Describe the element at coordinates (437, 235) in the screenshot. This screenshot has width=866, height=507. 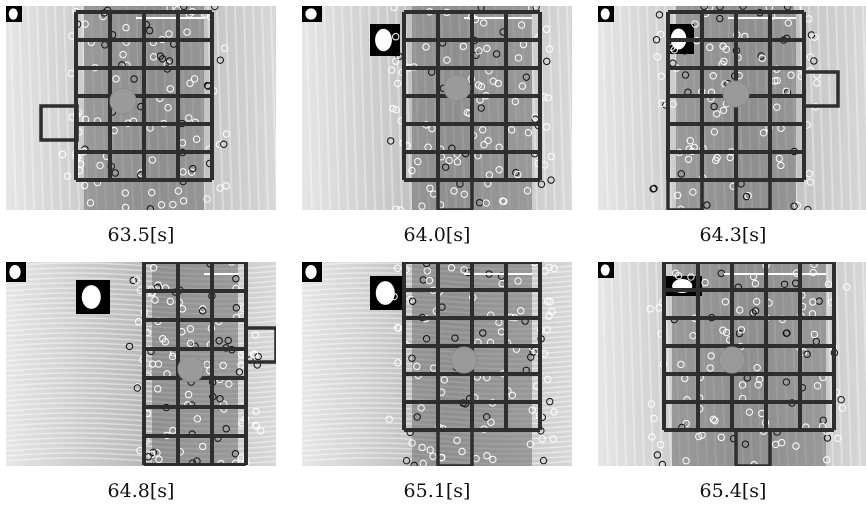
I see `caption-2: 64.0[s]` at that location.